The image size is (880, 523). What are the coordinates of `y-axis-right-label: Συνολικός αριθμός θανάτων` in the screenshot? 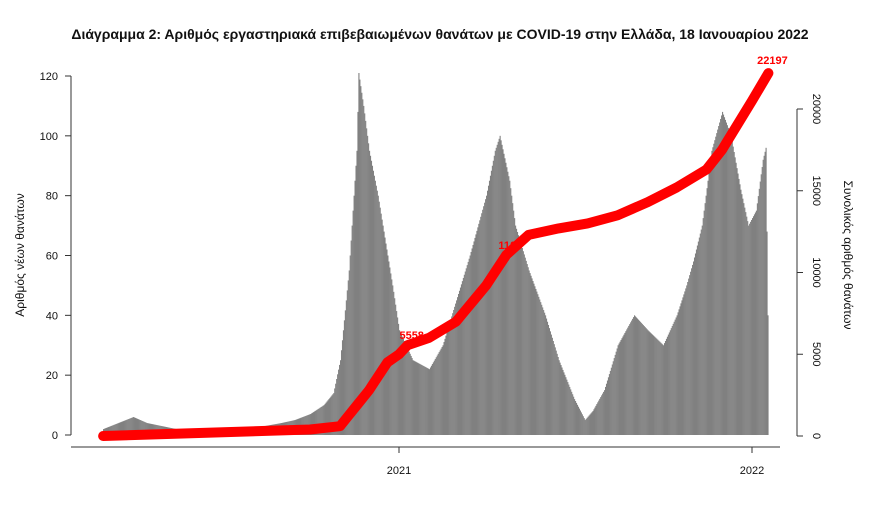 It's located at (848, 254).